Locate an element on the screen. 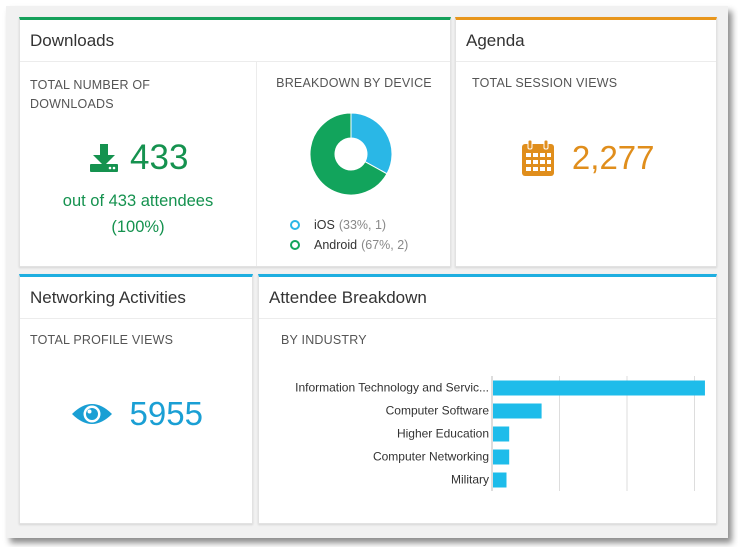 The height and width of the screenshot is (547, 738). breakdown-label: BREAKDOWN BY DEVICE is located at coordinates (354, 83).